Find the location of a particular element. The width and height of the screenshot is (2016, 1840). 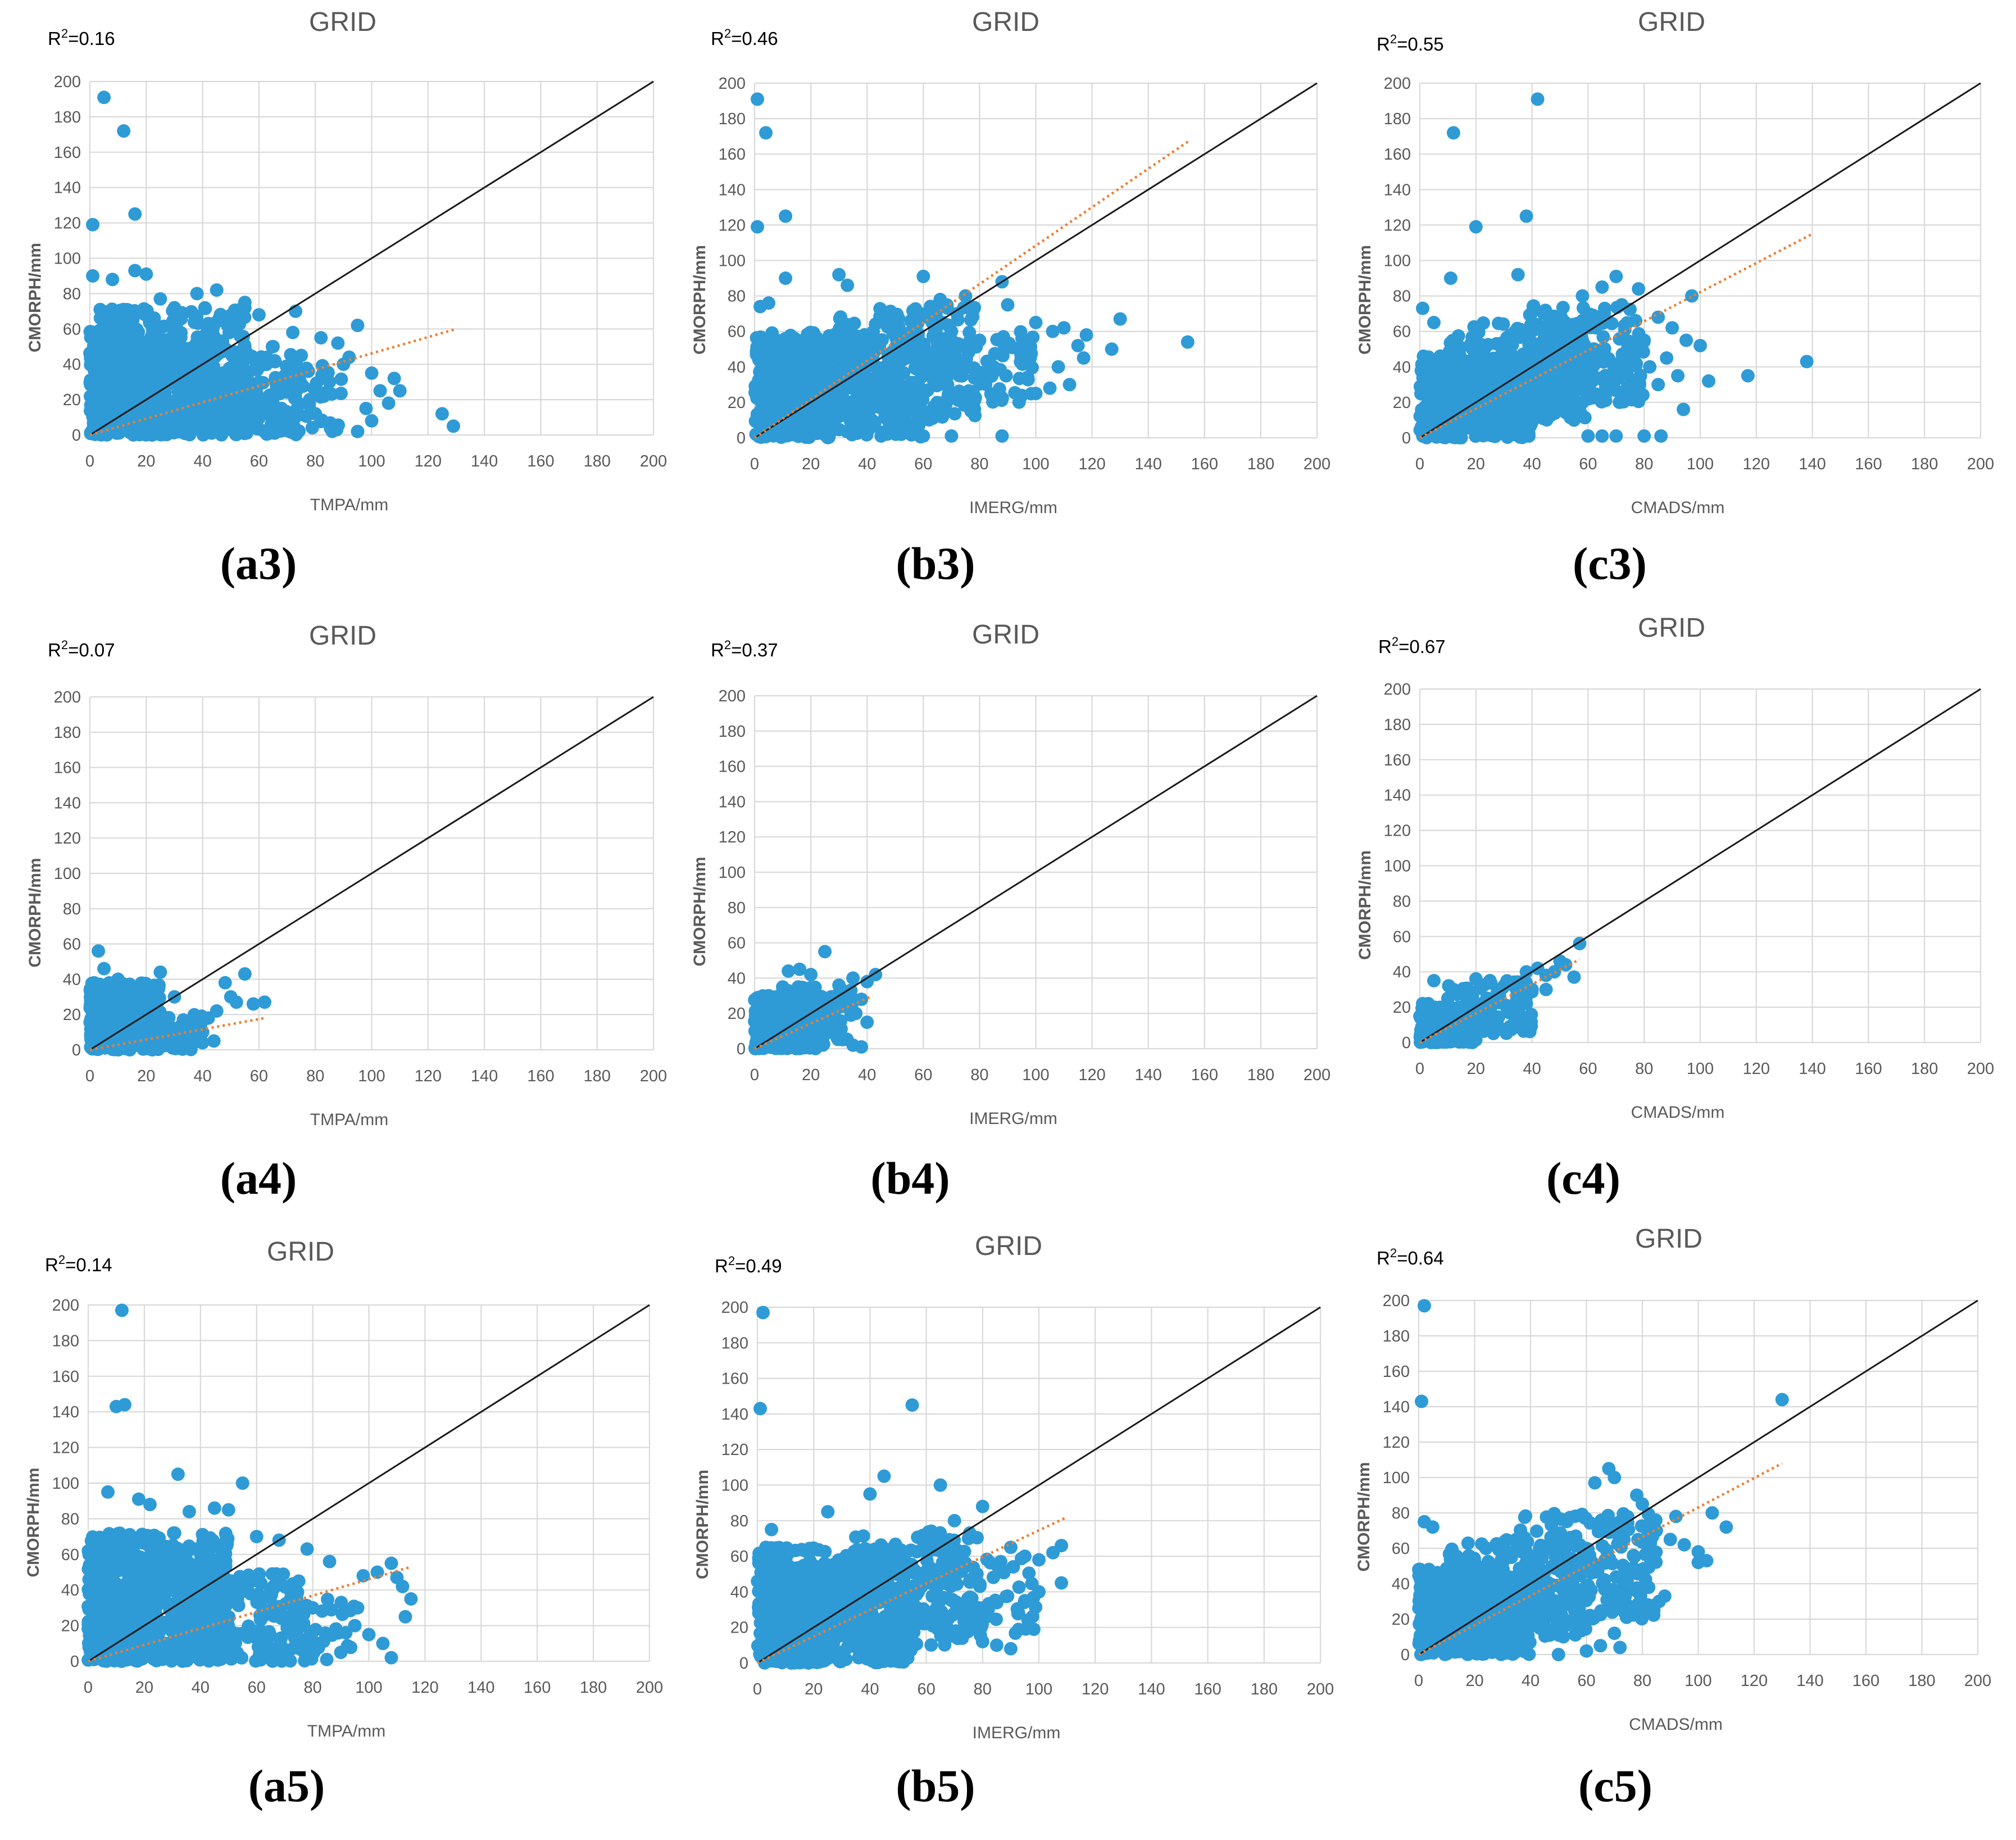

y-tick-label: 100 is located at coordinates (732, 261).